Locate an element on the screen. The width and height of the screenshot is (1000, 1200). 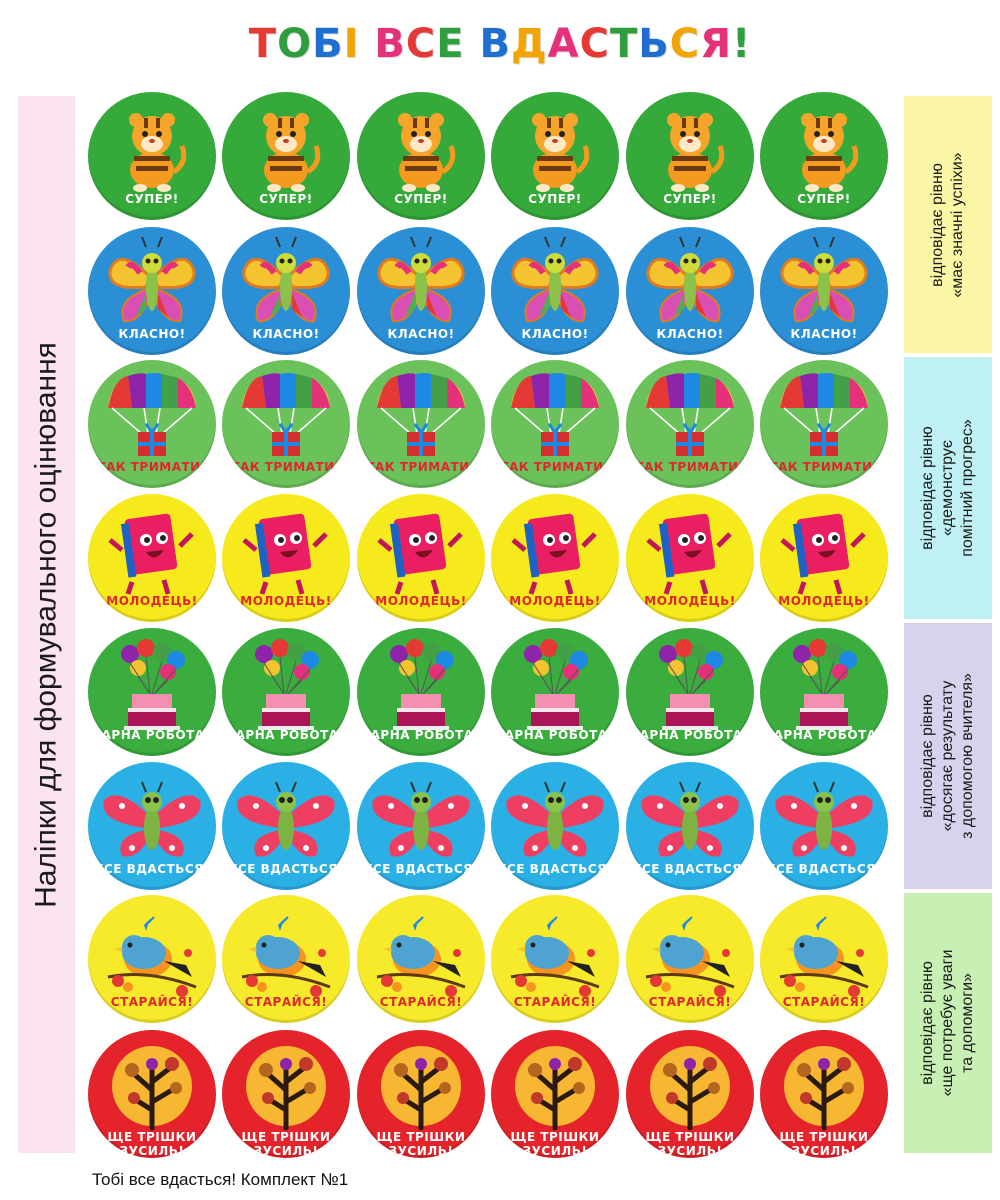
title-letter: Е is located at coordinates (450, 44).